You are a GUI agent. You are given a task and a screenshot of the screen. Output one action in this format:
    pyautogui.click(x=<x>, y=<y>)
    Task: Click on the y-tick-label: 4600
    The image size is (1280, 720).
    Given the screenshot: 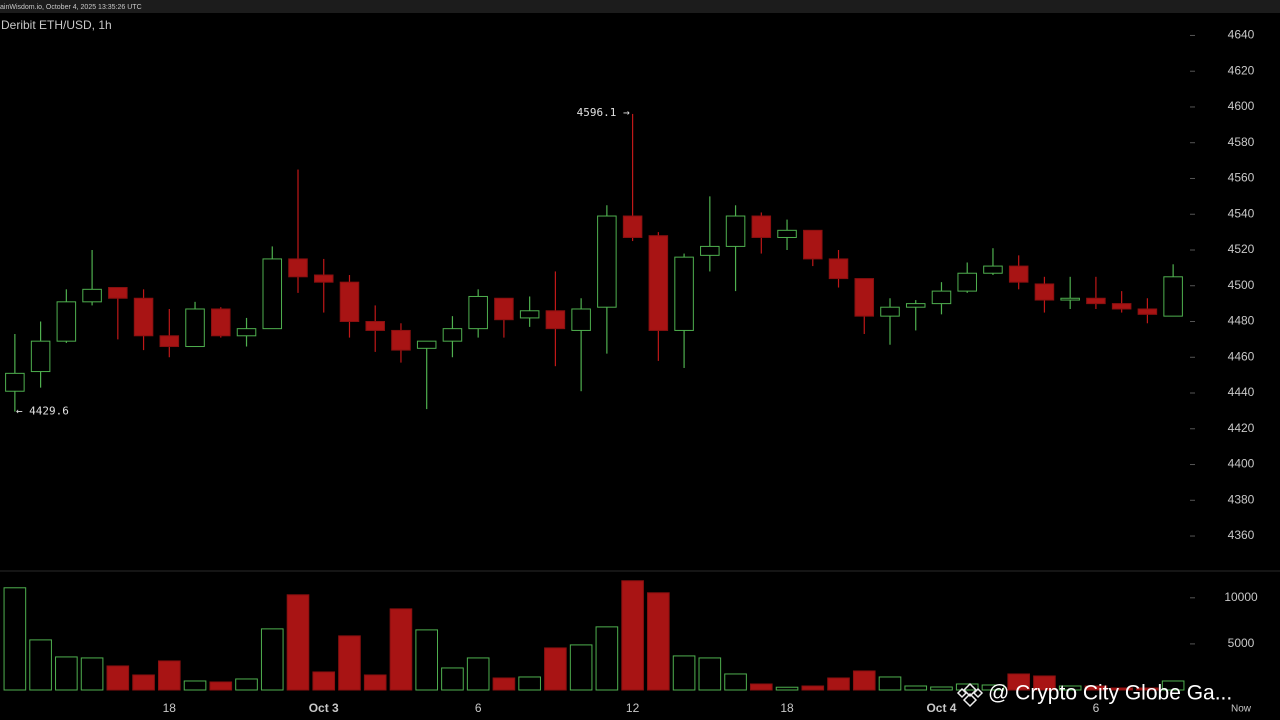 What is the action you would take?
    pyautogui.click(x=1241, y=106)
    